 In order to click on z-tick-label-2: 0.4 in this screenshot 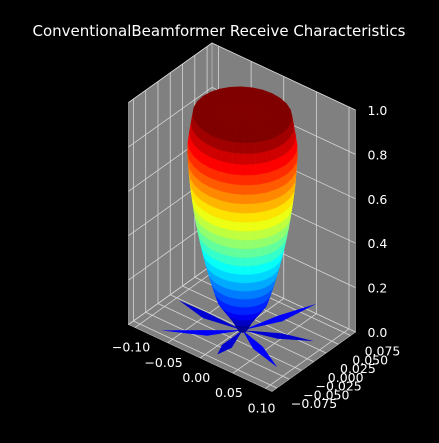, I will do `click(378, 243)`.